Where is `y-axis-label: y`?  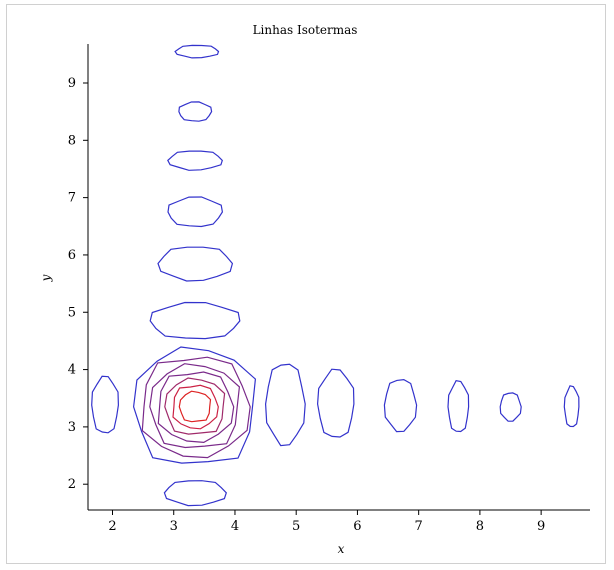
y-axis-label: y is located at coordinates (46, 278).